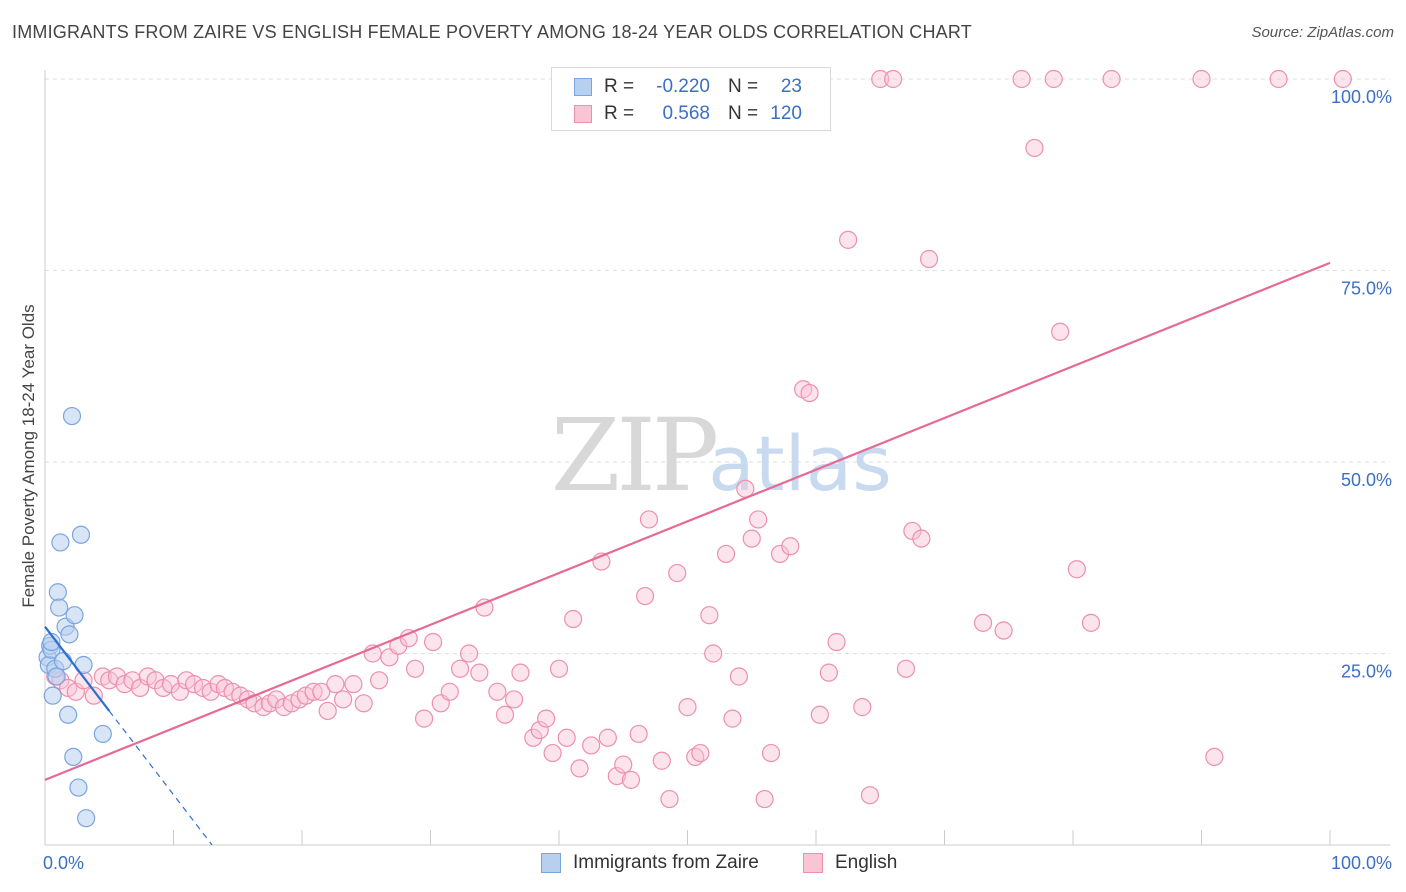  What do you see at coordinates (583, 87) in the screenshot?
I see `zaire-swatch` at bounding box center [583, 87].